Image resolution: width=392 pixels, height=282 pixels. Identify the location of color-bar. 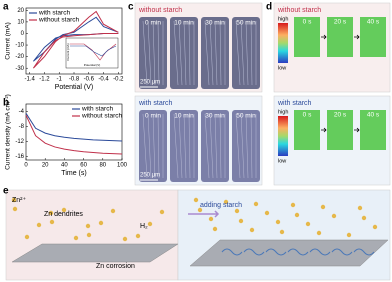
(283, 43).